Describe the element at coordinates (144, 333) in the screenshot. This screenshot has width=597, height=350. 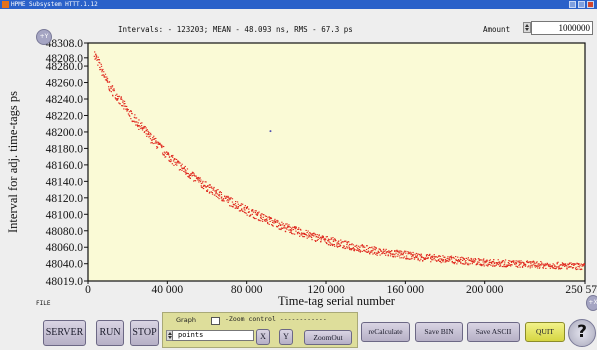
I see `stop-button: STOP` at that location.